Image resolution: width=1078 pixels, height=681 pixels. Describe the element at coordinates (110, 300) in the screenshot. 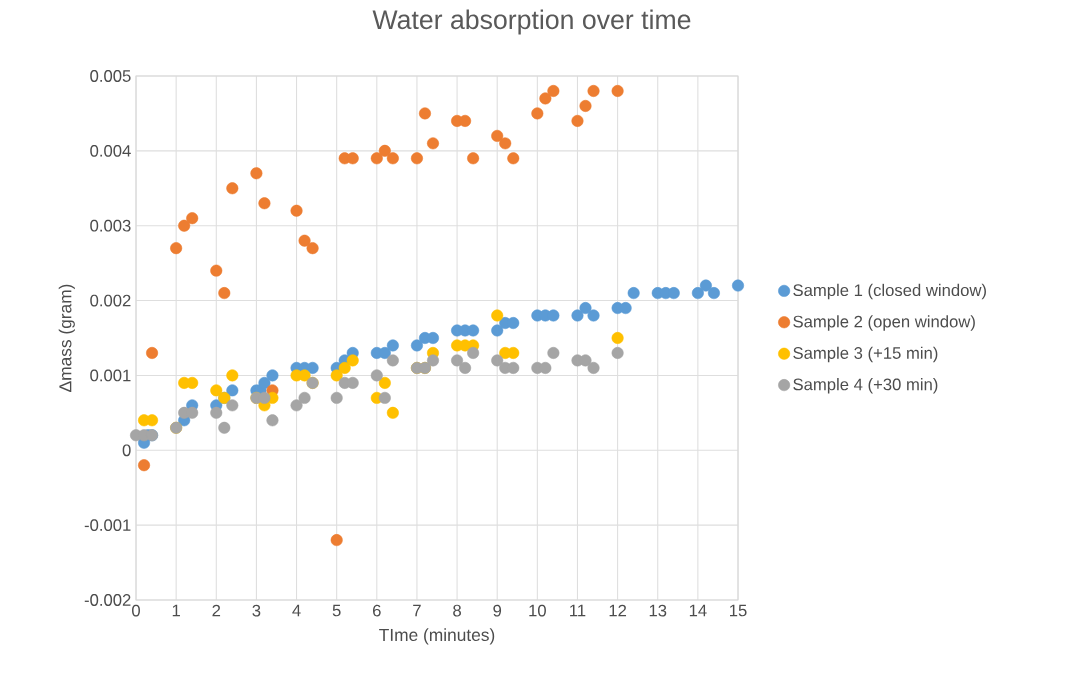

I see `y-tick-label: 0.002` at that location.